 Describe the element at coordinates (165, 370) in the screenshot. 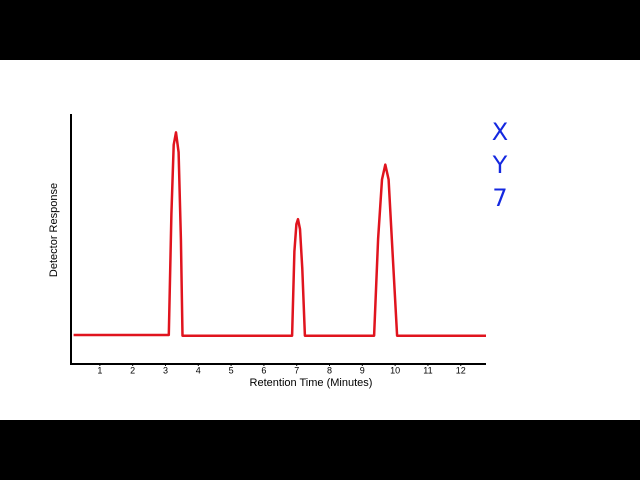

I see `x-tick-label: 3` at that location.